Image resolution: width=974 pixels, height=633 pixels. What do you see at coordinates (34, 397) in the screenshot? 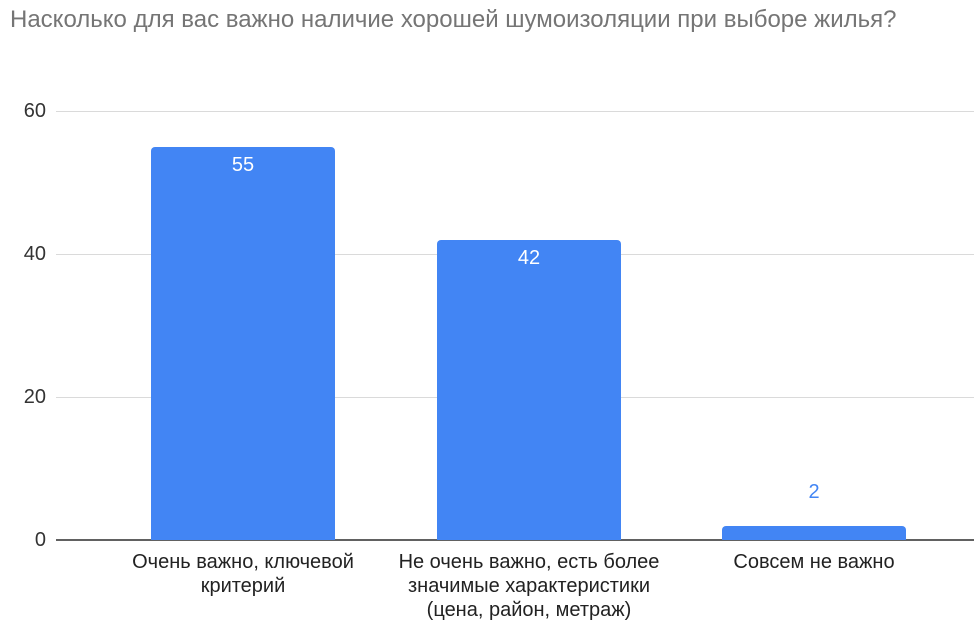
I see `y-axis-tick-label: 20` at bounding box center [34, 397].